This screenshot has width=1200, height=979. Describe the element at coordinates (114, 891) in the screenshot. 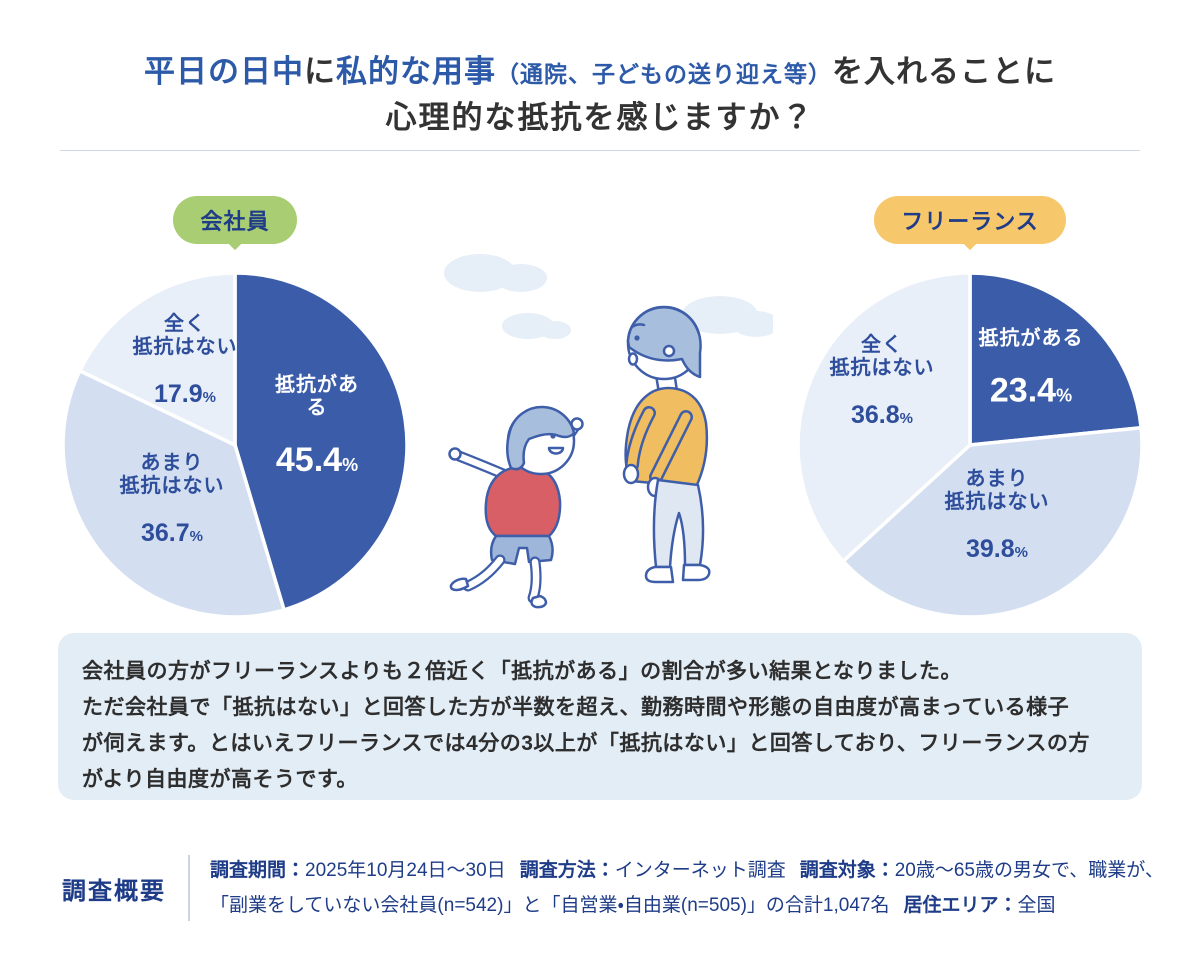

I see `survey-heading: 調査概要` at that location.